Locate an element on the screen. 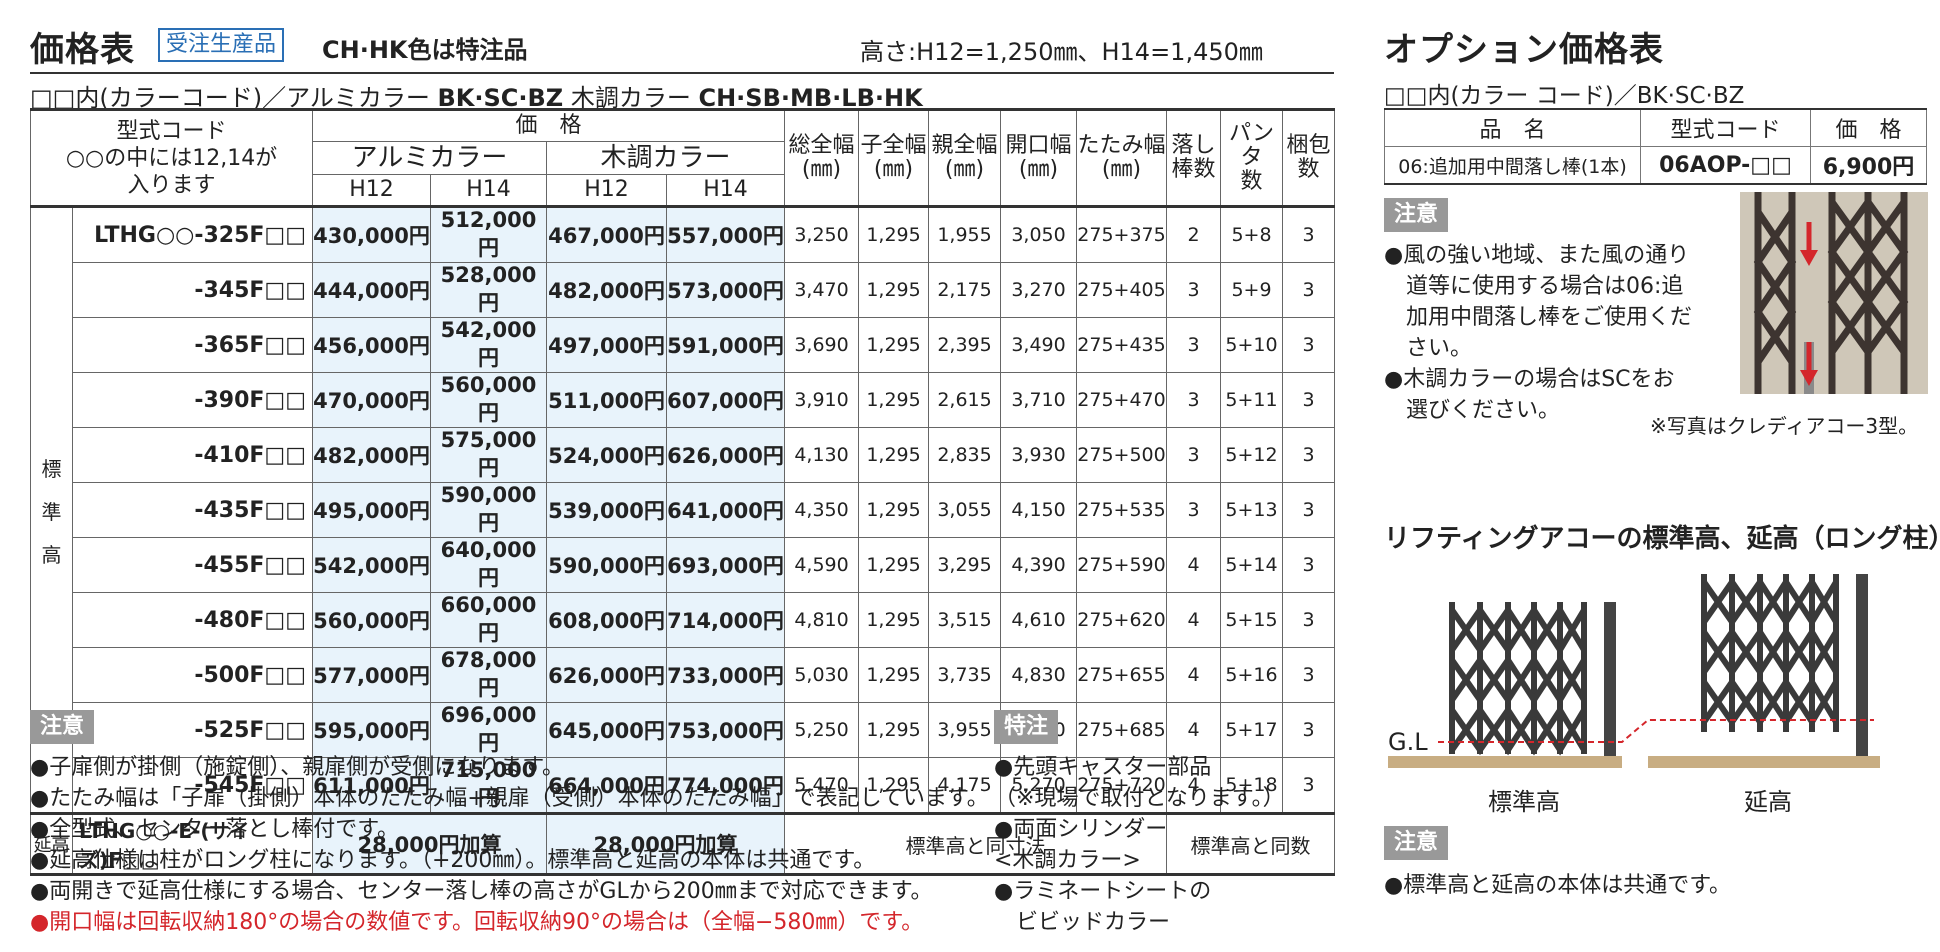 The image size is (1940, 952). wood-colors: CH·SB·MB·LB·HK is located at coordinates (810, 98).